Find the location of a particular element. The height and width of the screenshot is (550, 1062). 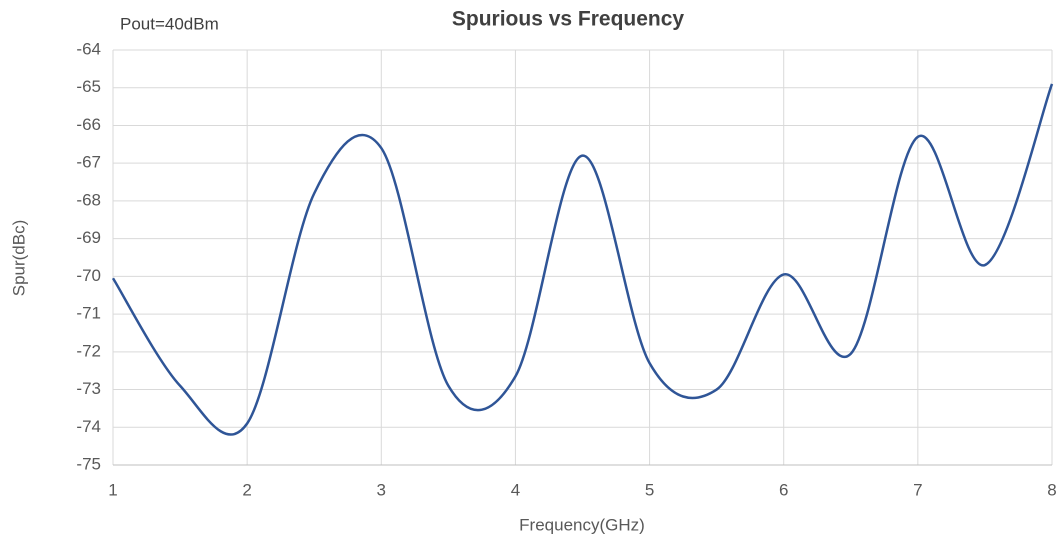

x-tick-label: 1 is located at coordinates (112, 489).